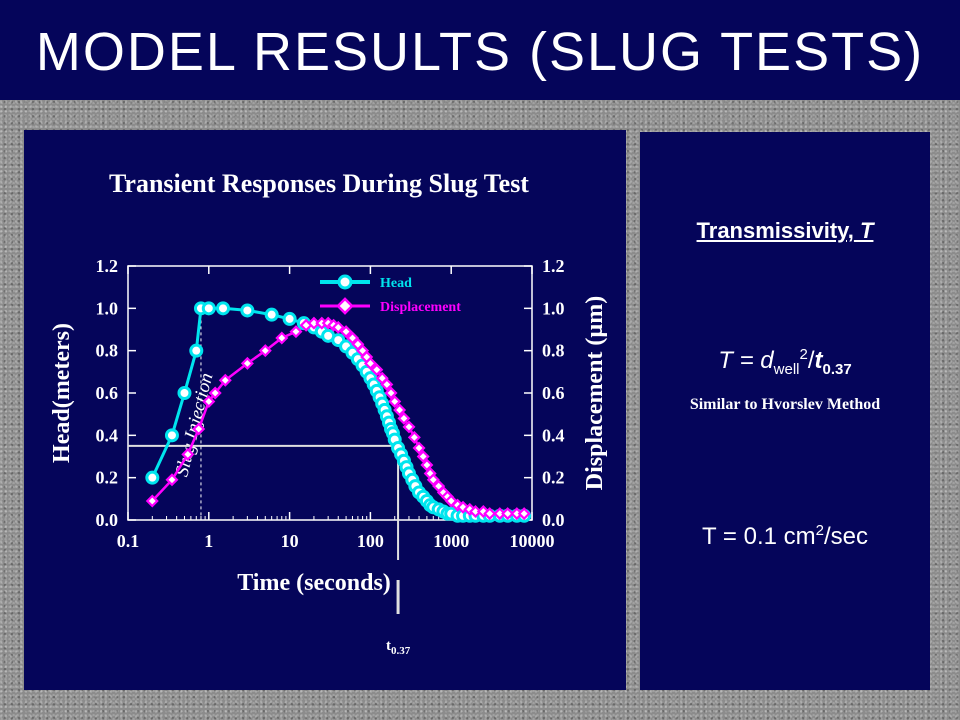 Image resolution: width=960 pixels, height=720 pixels. Describe the element at coordinates (775, 230) in the screenshot. I see `transmissivity-heading-text: Transmissivity,` at that location.